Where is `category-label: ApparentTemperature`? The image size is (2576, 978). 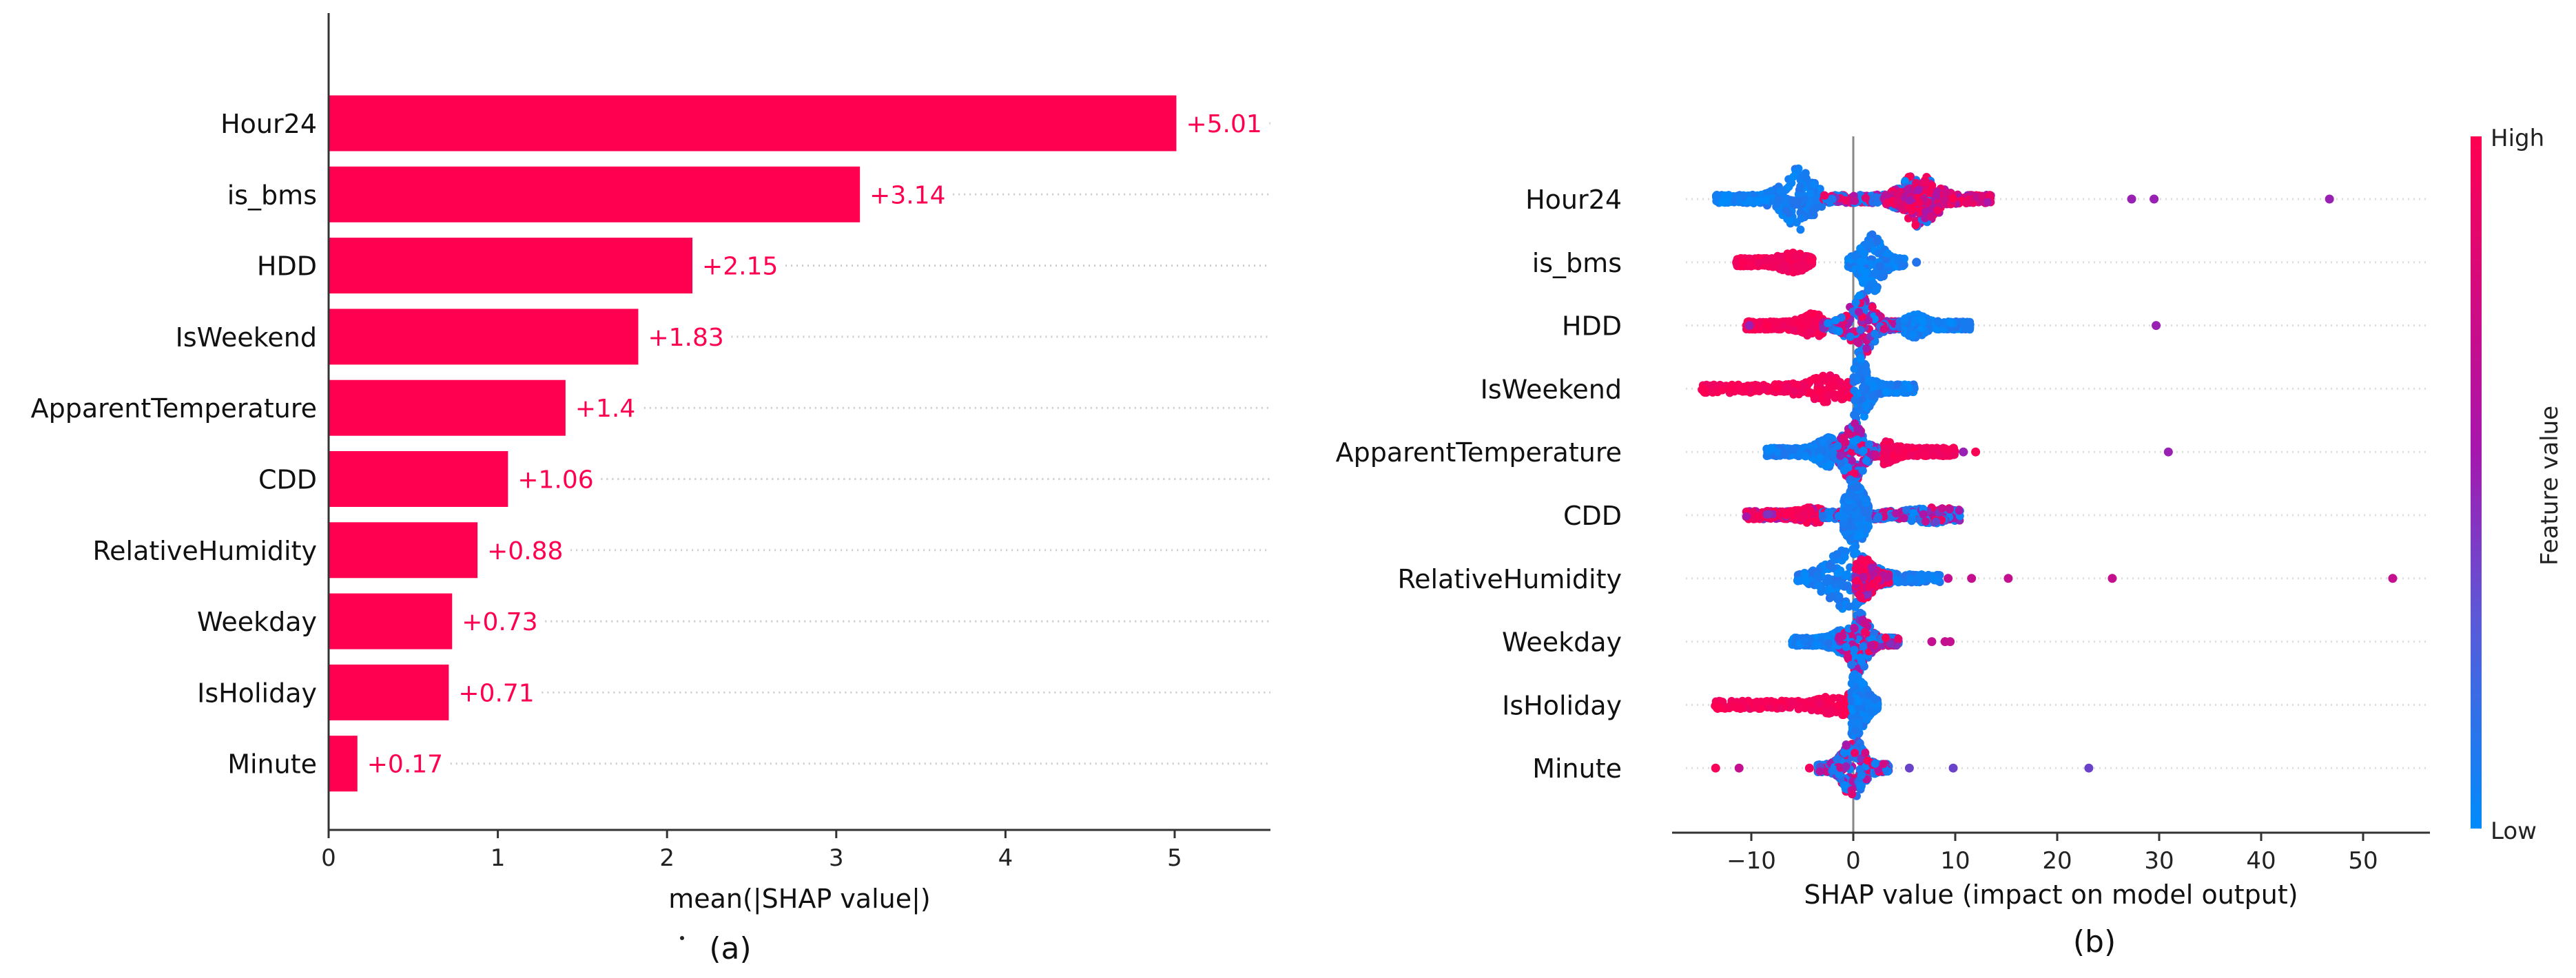
category-label: ApparentTemperature is located at coordinates (174, 408).